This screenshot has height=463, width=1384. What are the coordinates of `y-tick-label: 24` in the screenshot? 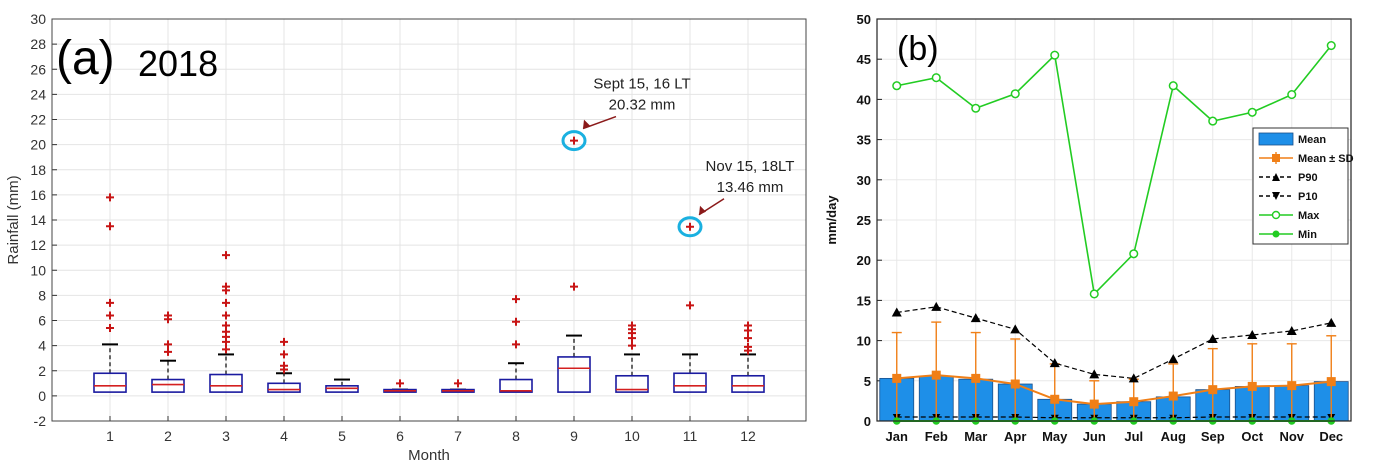 It's located at (38, 94).